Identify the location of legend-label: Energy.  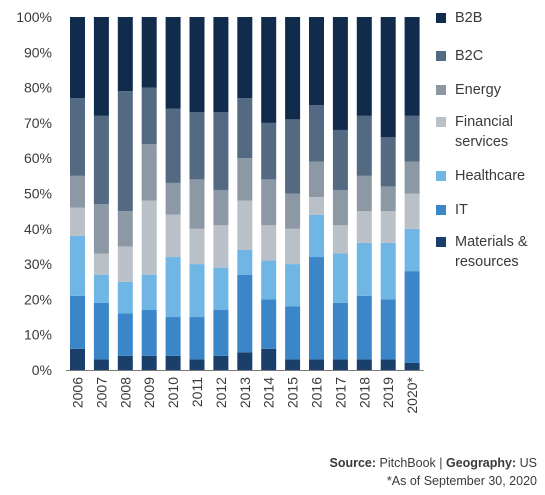
(478, 90).